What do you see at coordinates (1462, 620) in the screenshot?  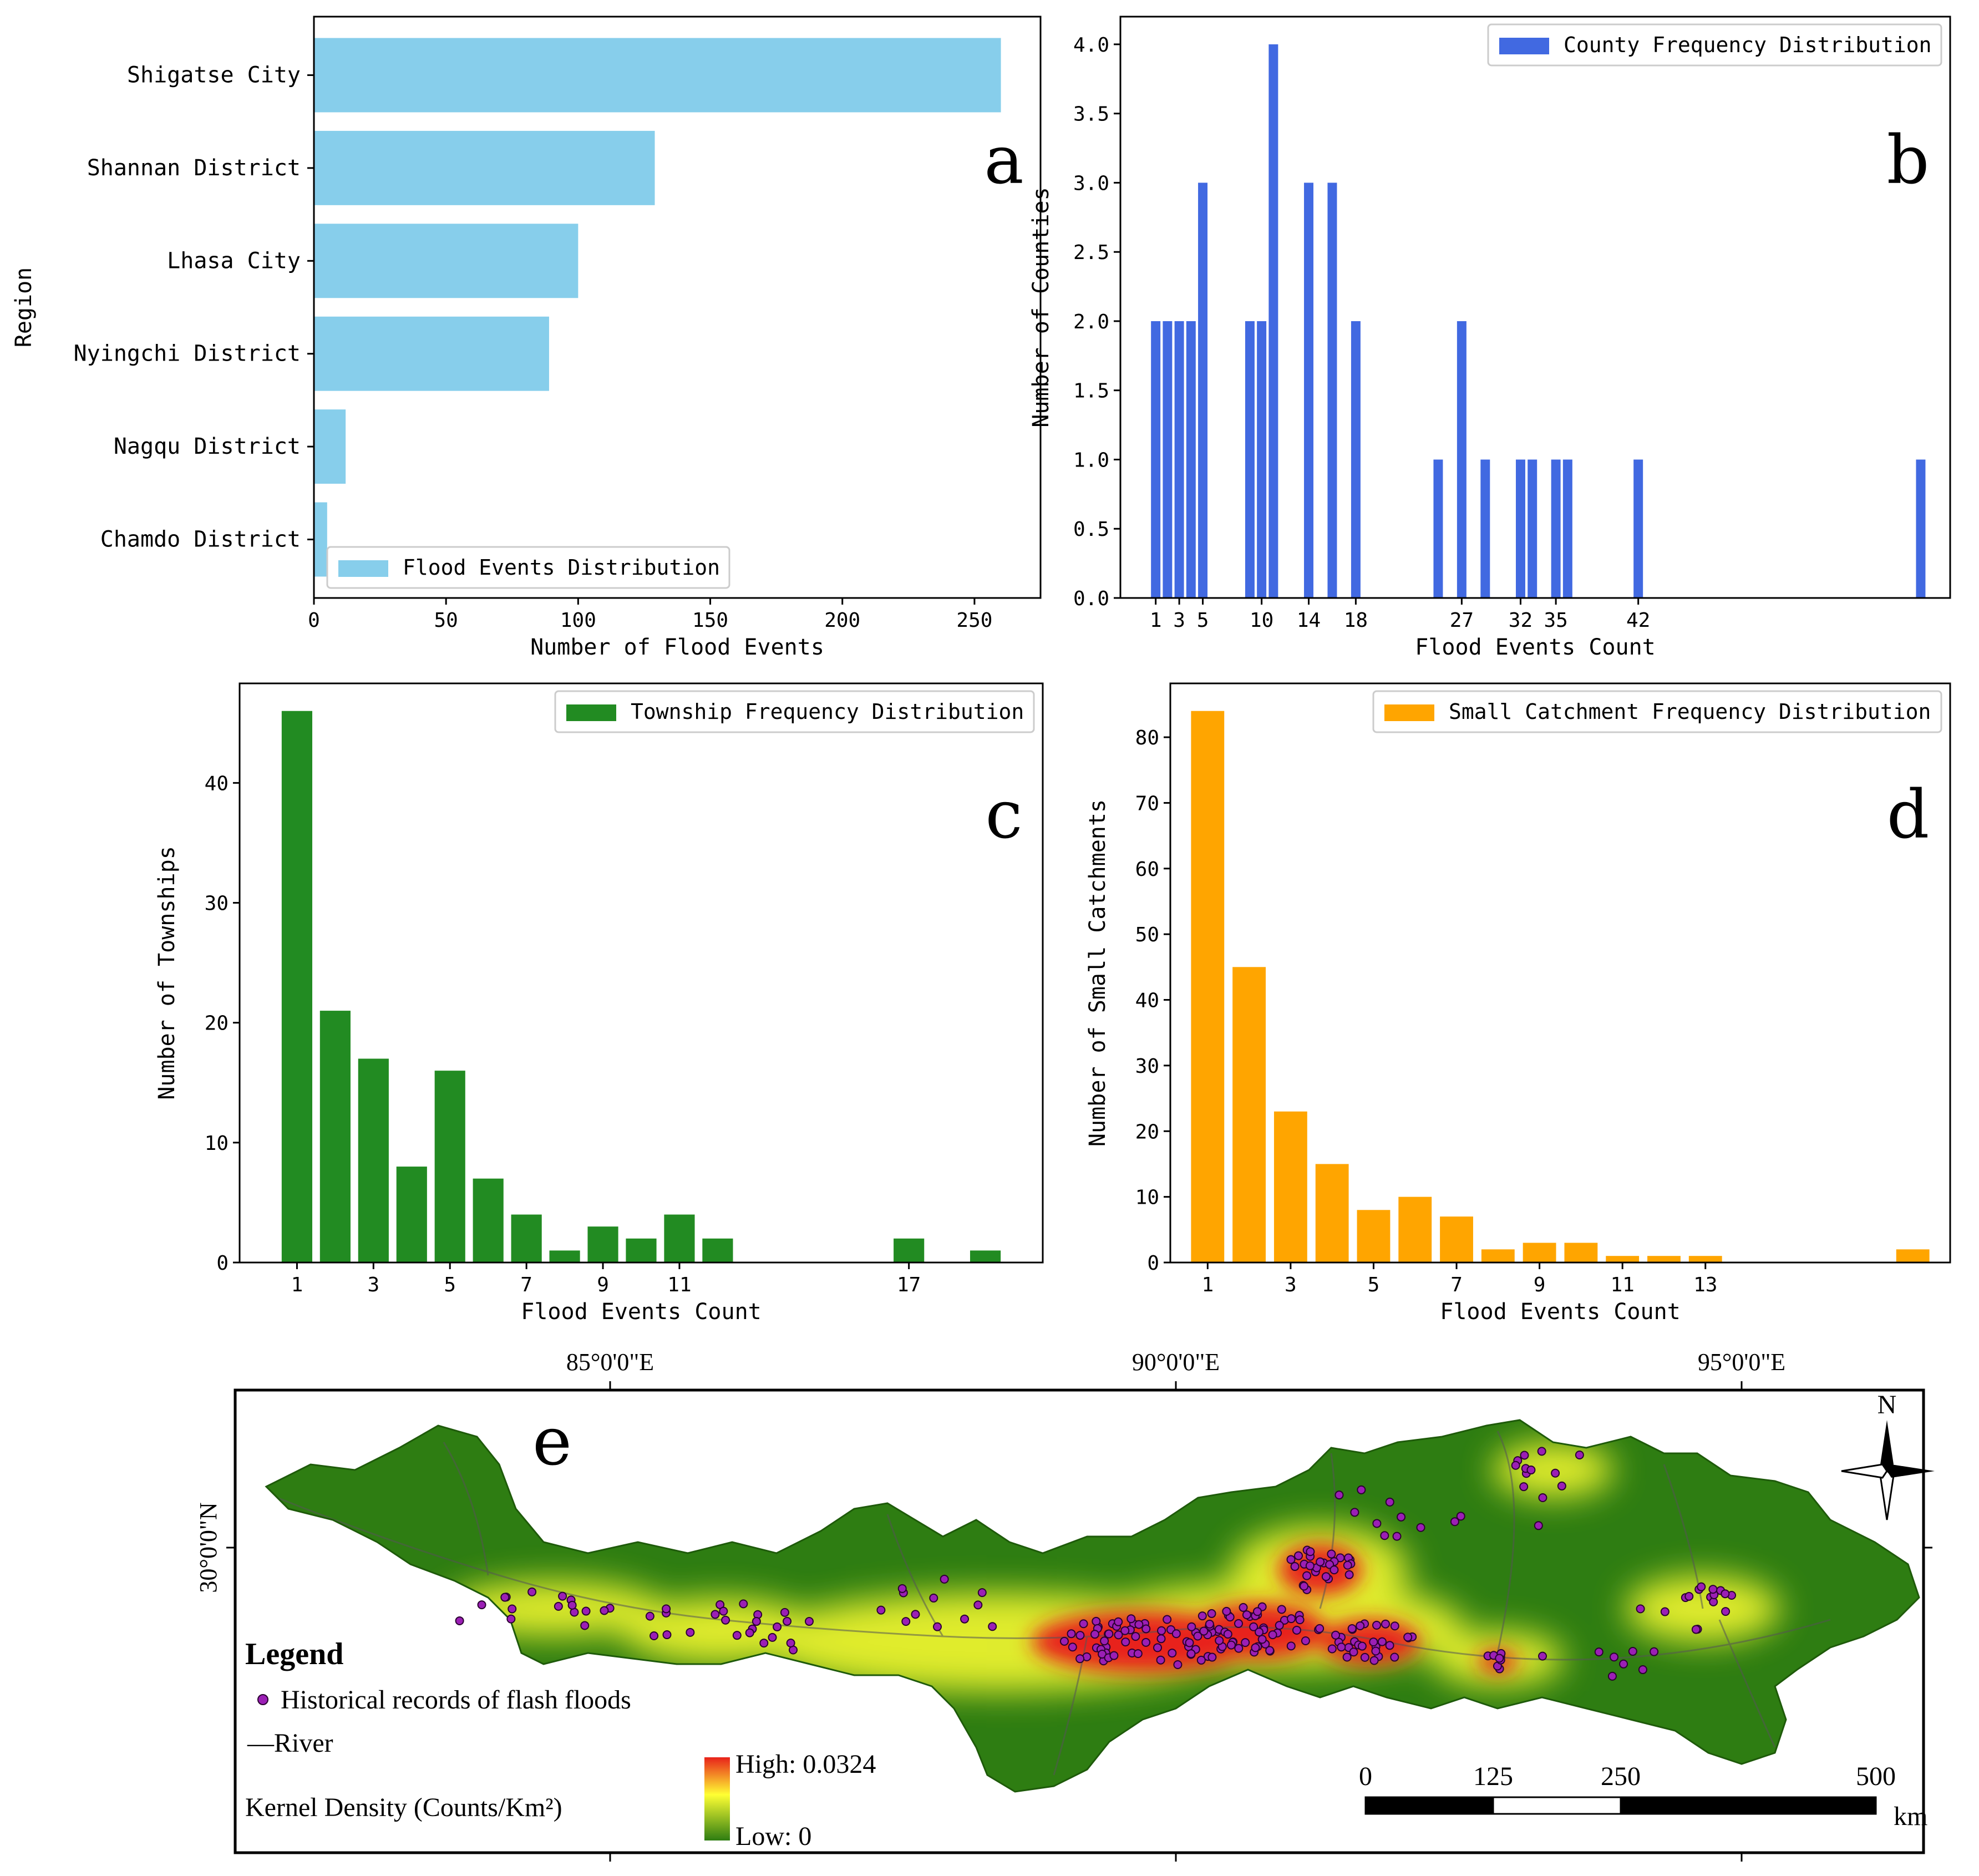 I see `x-tick-label: 27` at bounding box center [1462, 620].